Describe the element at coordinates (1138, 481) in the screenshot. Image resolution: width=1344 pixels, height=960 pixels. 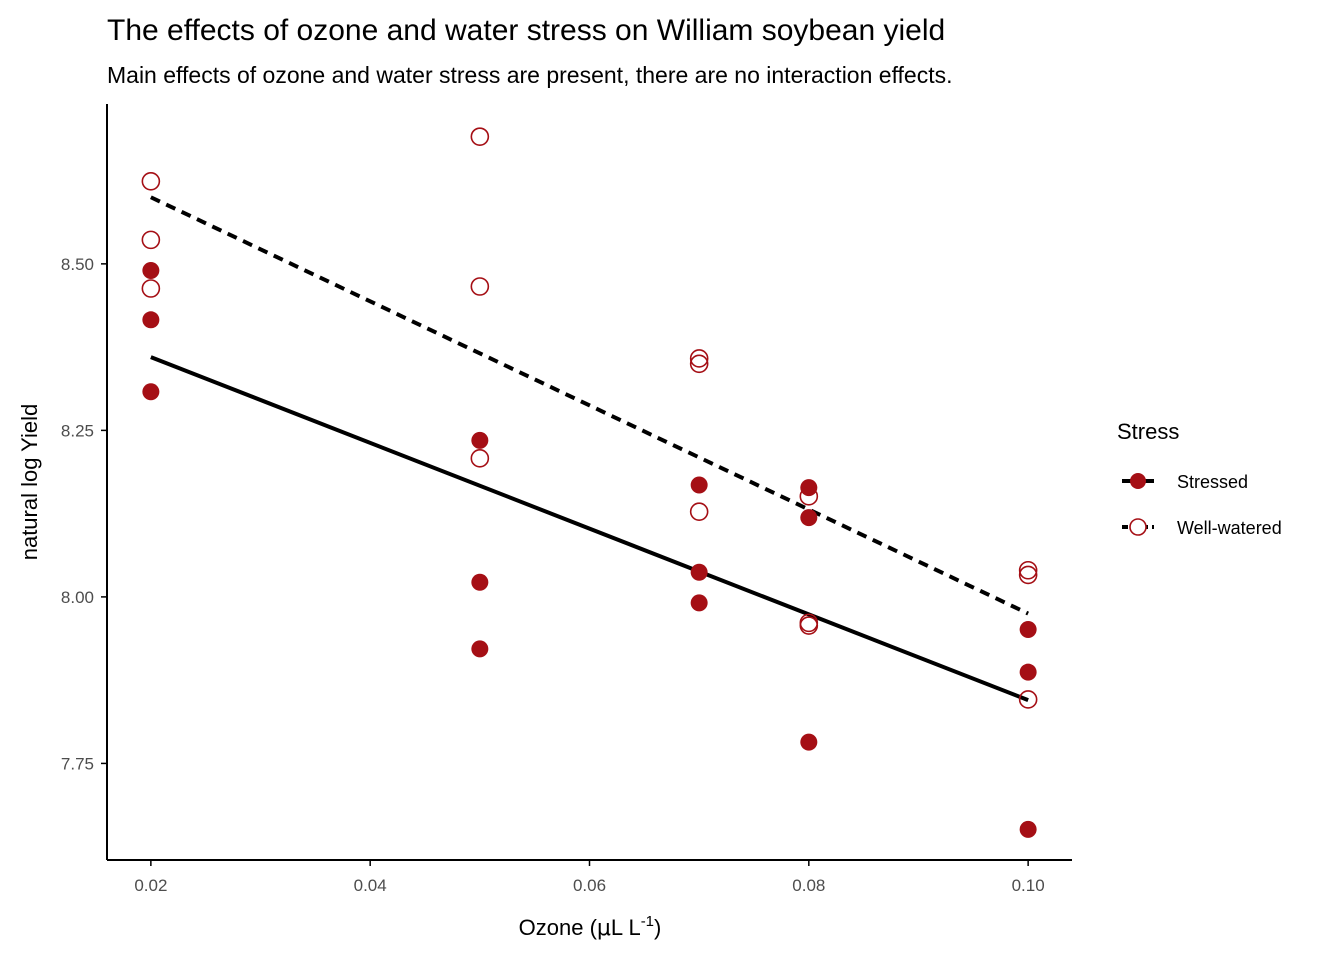
I see `legend-marker-stressed` at that location.